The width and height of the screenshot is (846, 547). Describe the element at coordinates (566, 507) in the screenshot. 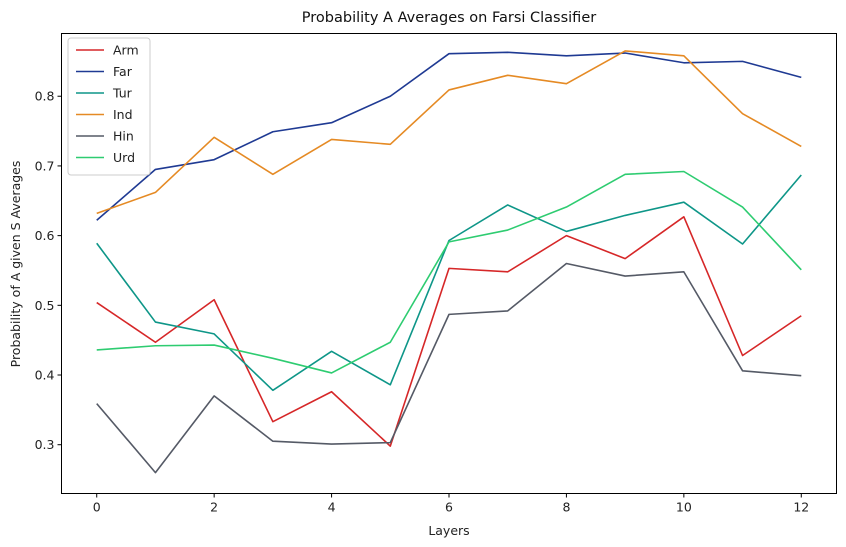

I see `x-tick-label: 8` at that location.